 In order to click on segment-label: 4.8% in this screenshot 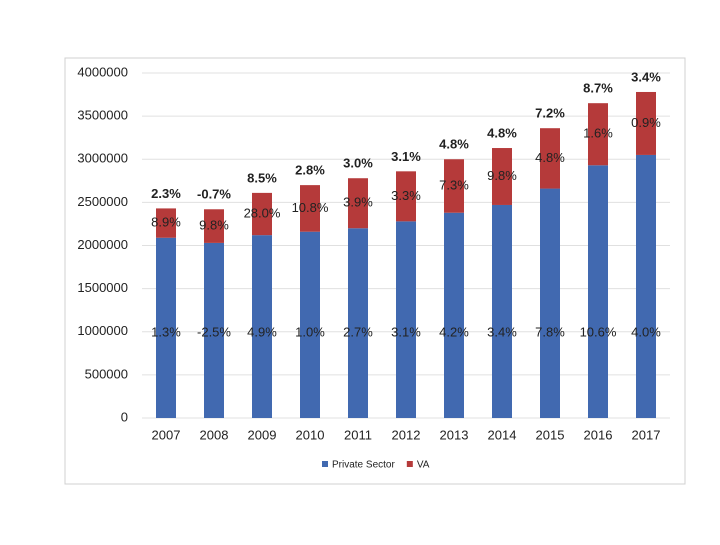, I will do `click(550, 157)`.